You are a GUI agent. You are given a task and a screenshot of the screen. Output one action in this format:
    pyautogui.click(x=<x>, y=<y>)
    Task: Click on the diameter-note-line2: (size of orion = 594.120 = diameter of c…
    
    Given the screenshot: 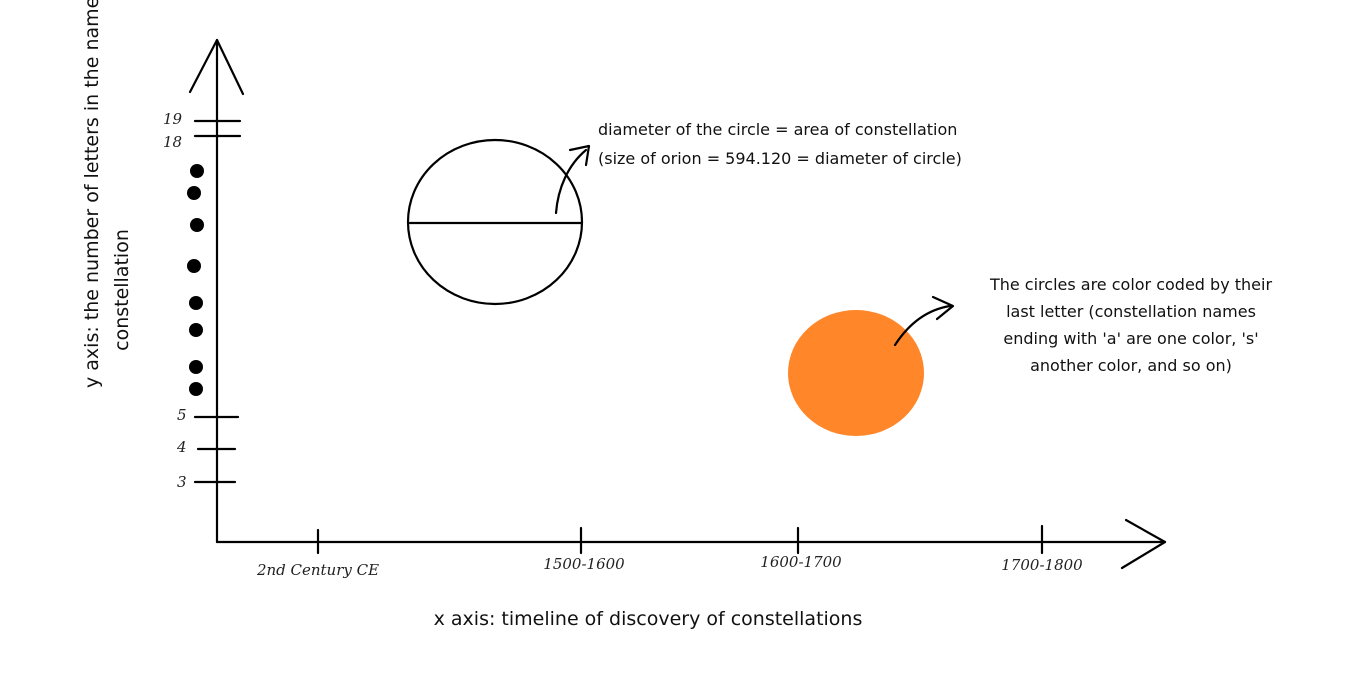 What is the action you would take?
    pyautogui.click(x=780, y=158)
    